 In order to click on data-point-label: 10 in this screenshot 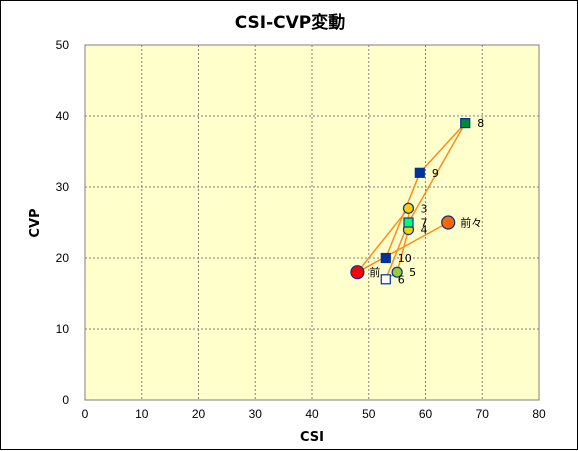, I will do `click(405, 258)`.